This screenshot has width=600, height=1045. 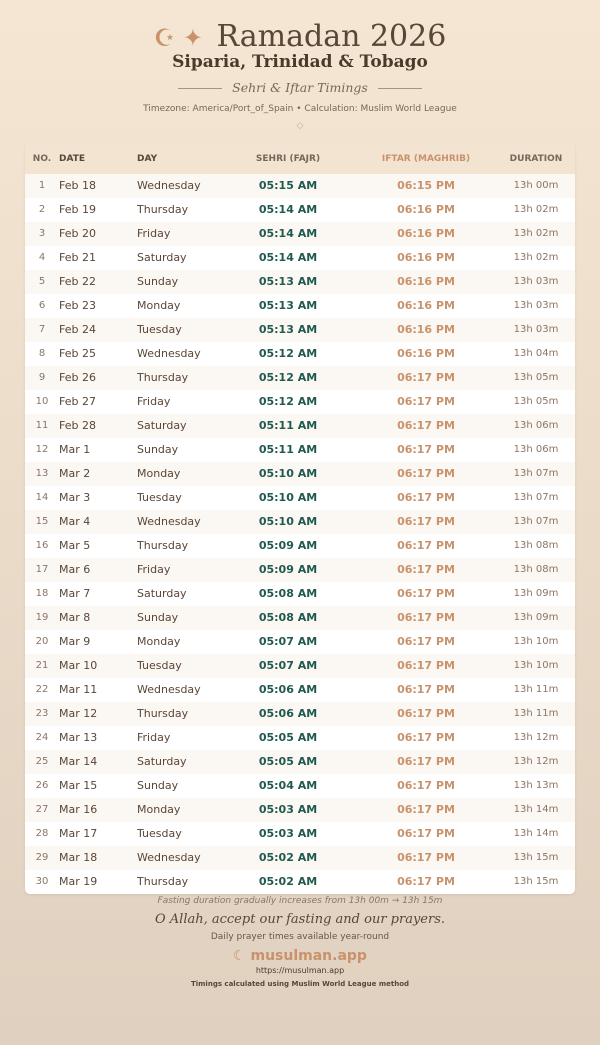 I want to click on row-no: 12, so click(x=42, y=449).